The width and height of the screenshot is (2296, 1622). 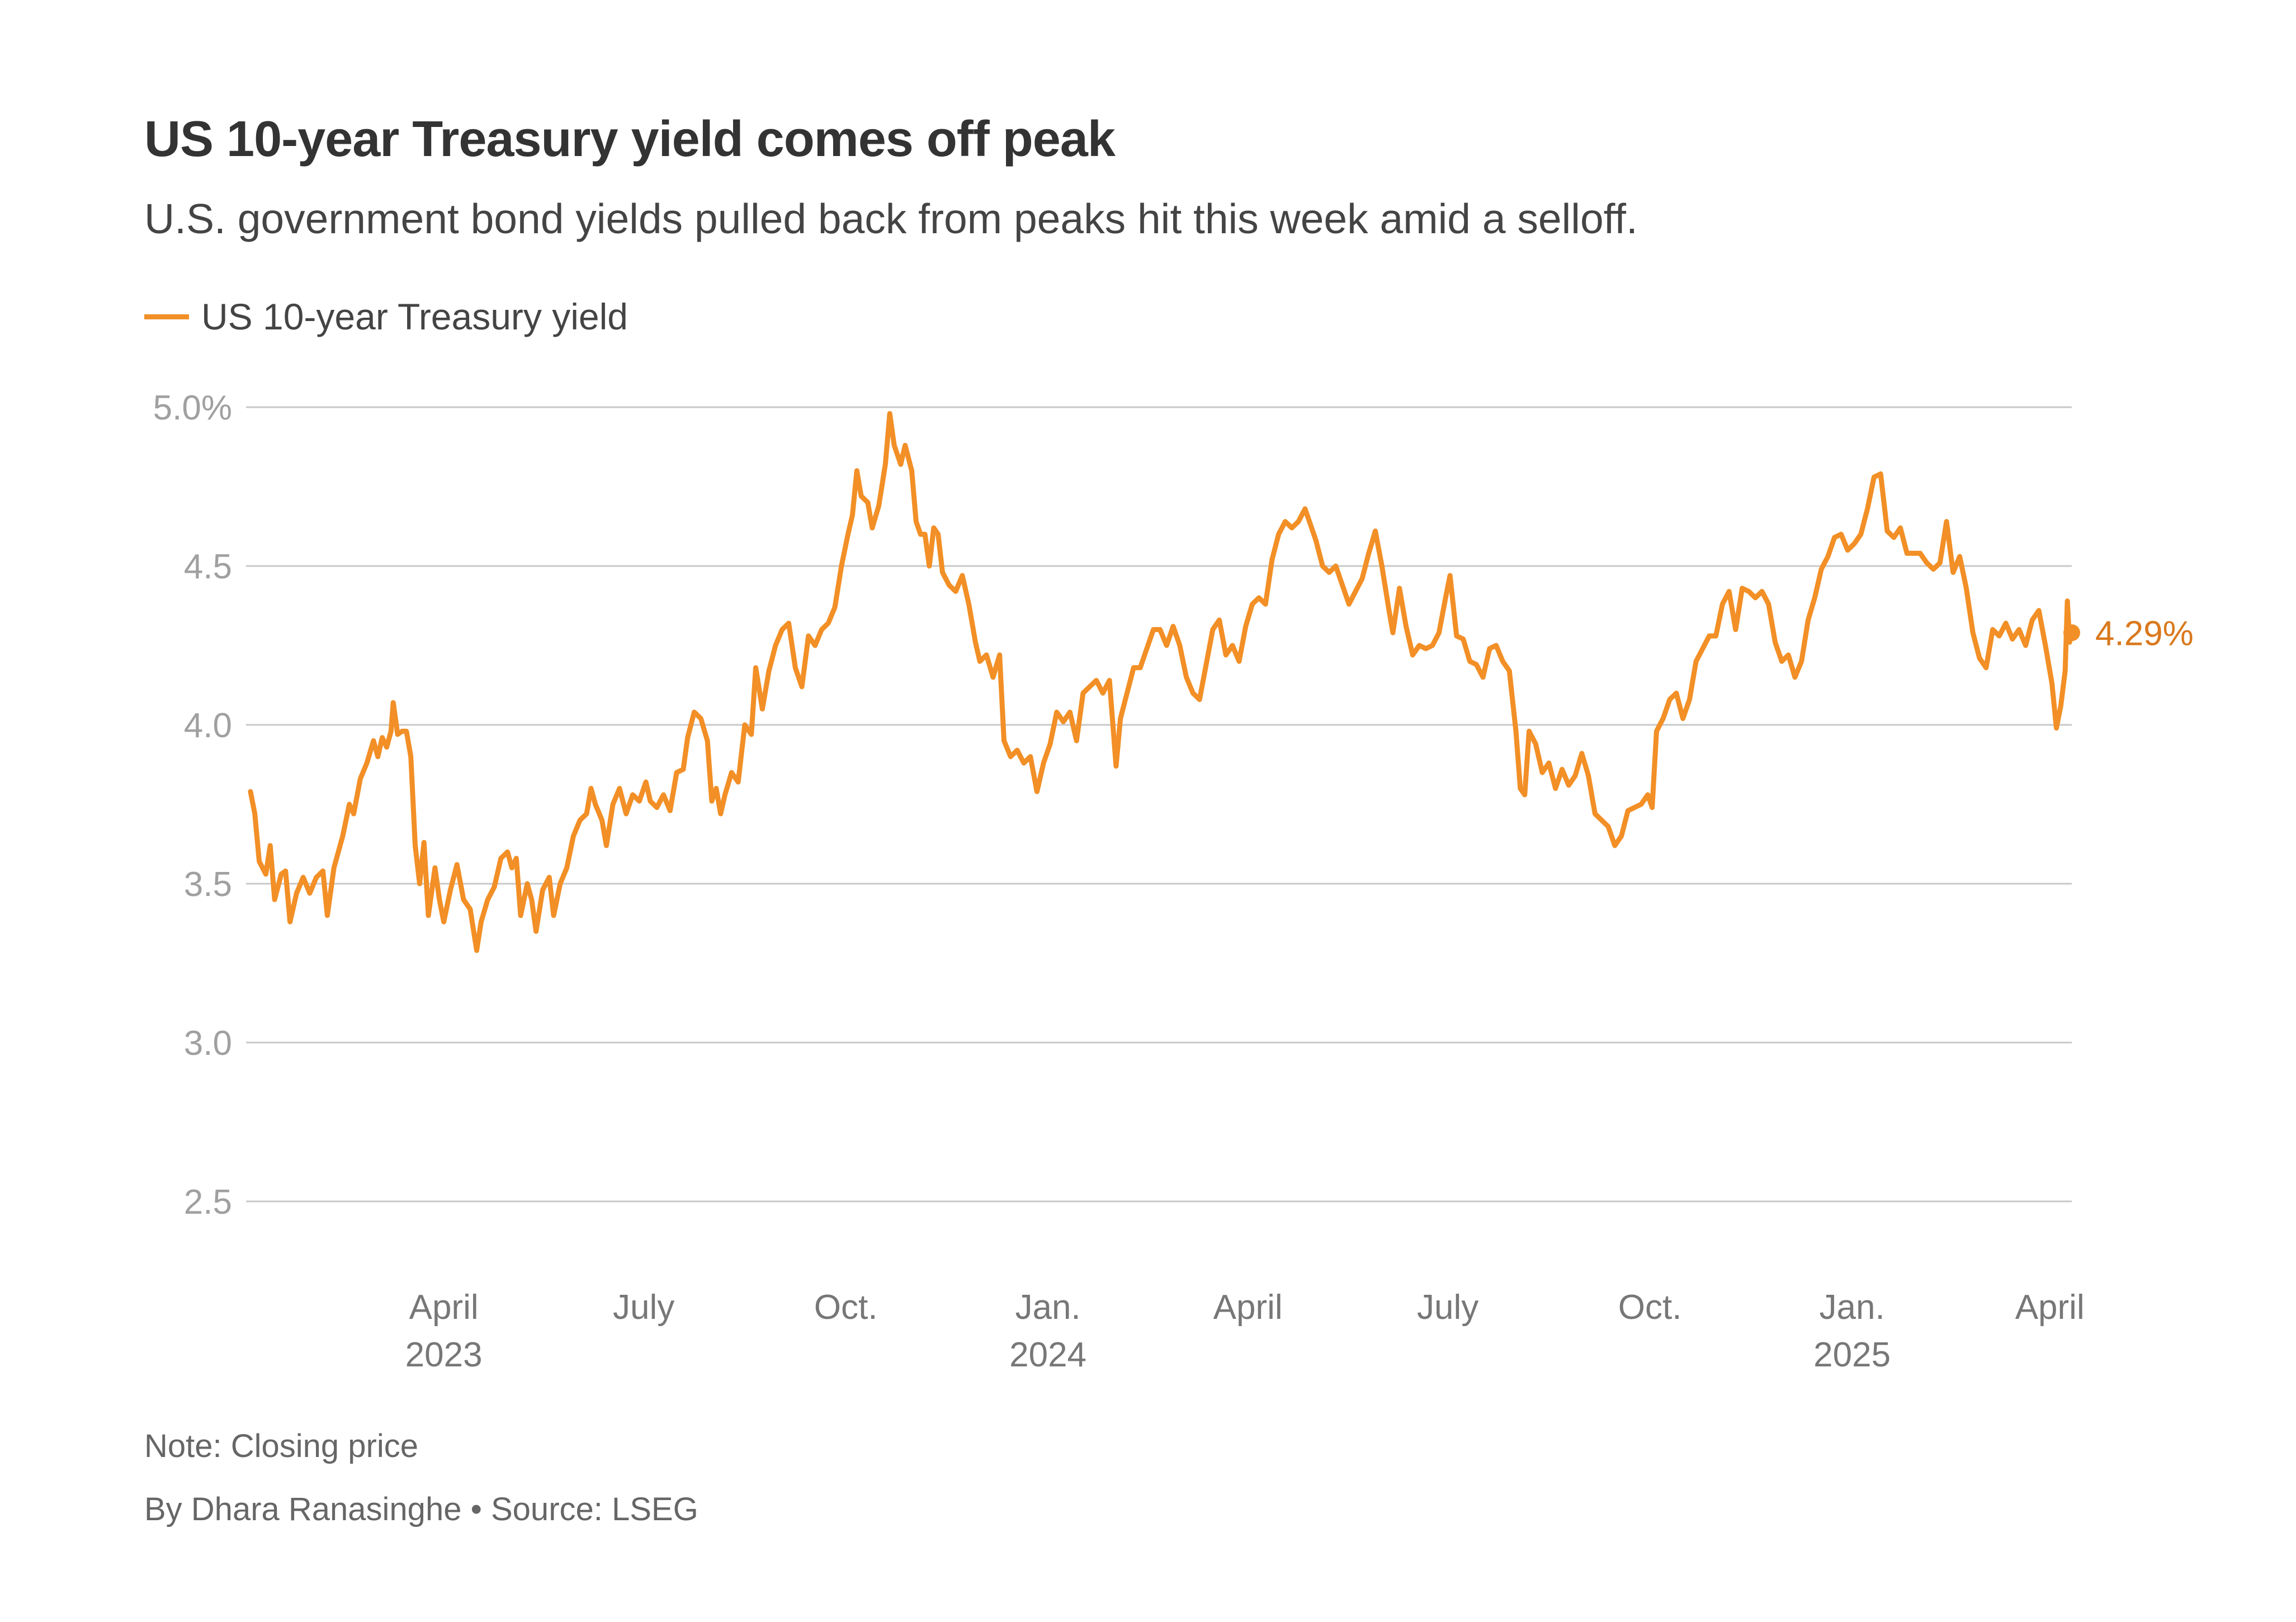 What do you see at coordinates (208, 1044) in the screenshot?
I see `y-tick-label: 3.0` at bounding box center [208, 1044].